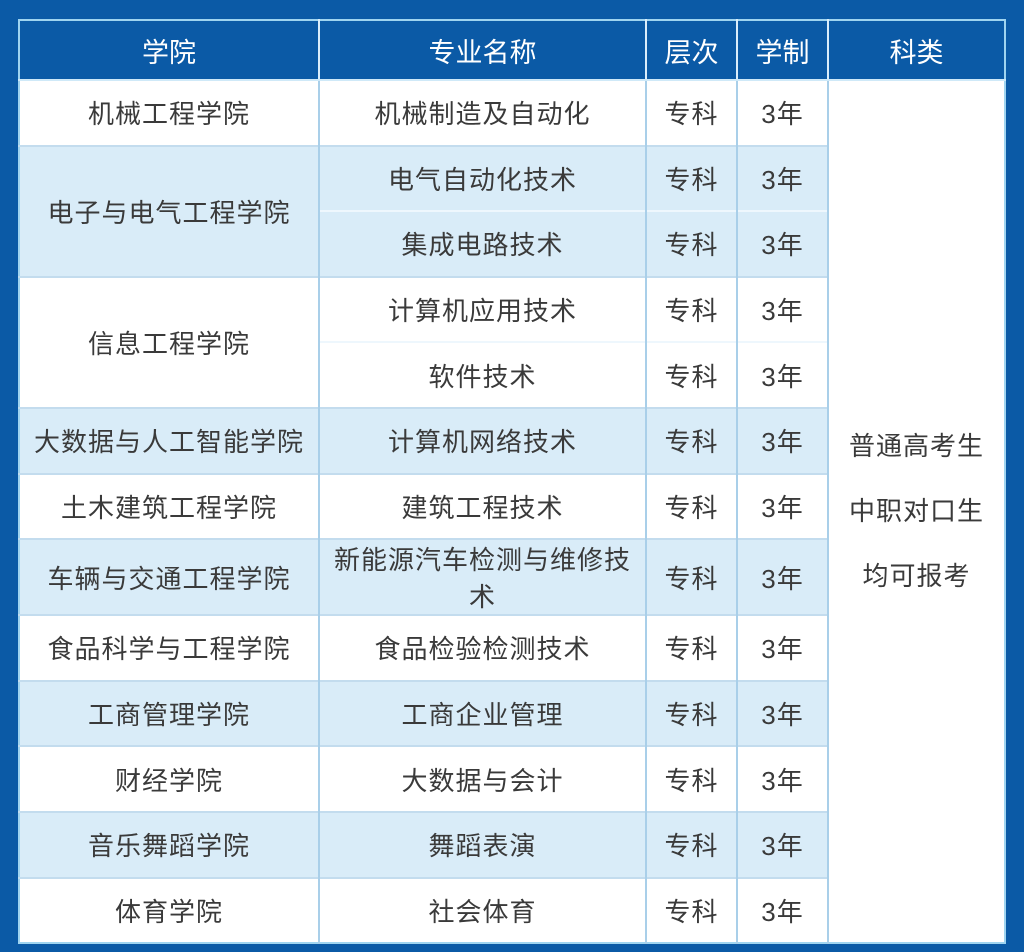  Describe the element at coordinates (169, 341) in the screenshot. I see `college-cell: 信息工程学院` at that location.